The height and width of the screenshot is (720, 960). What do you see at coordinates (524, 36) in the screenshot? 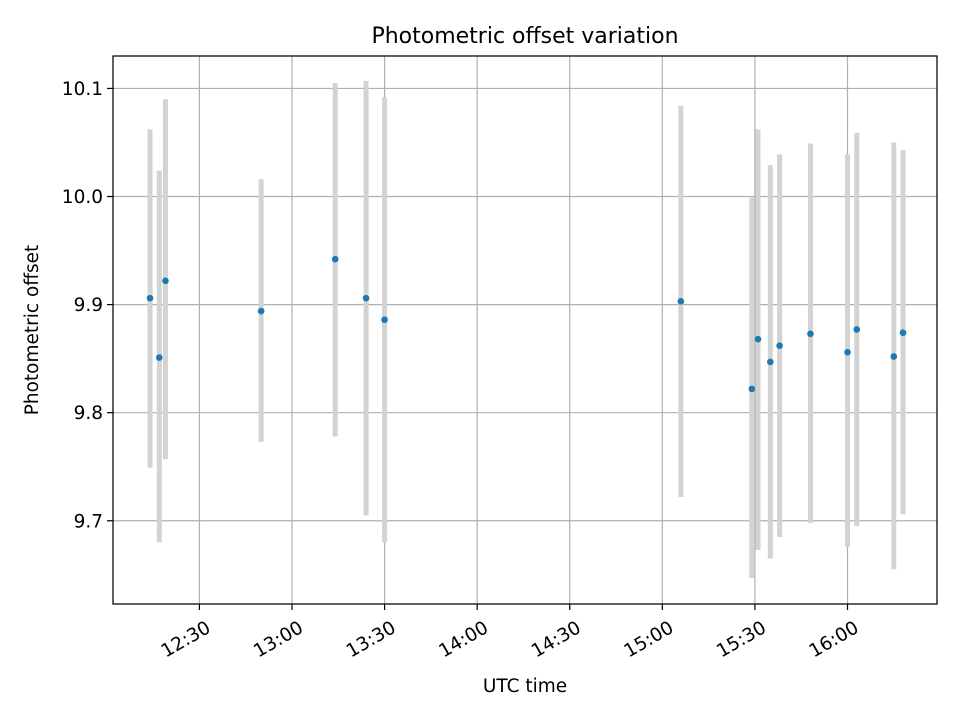
I see `chart-title: Photometric offset variation` at bounding box center [524, 36].